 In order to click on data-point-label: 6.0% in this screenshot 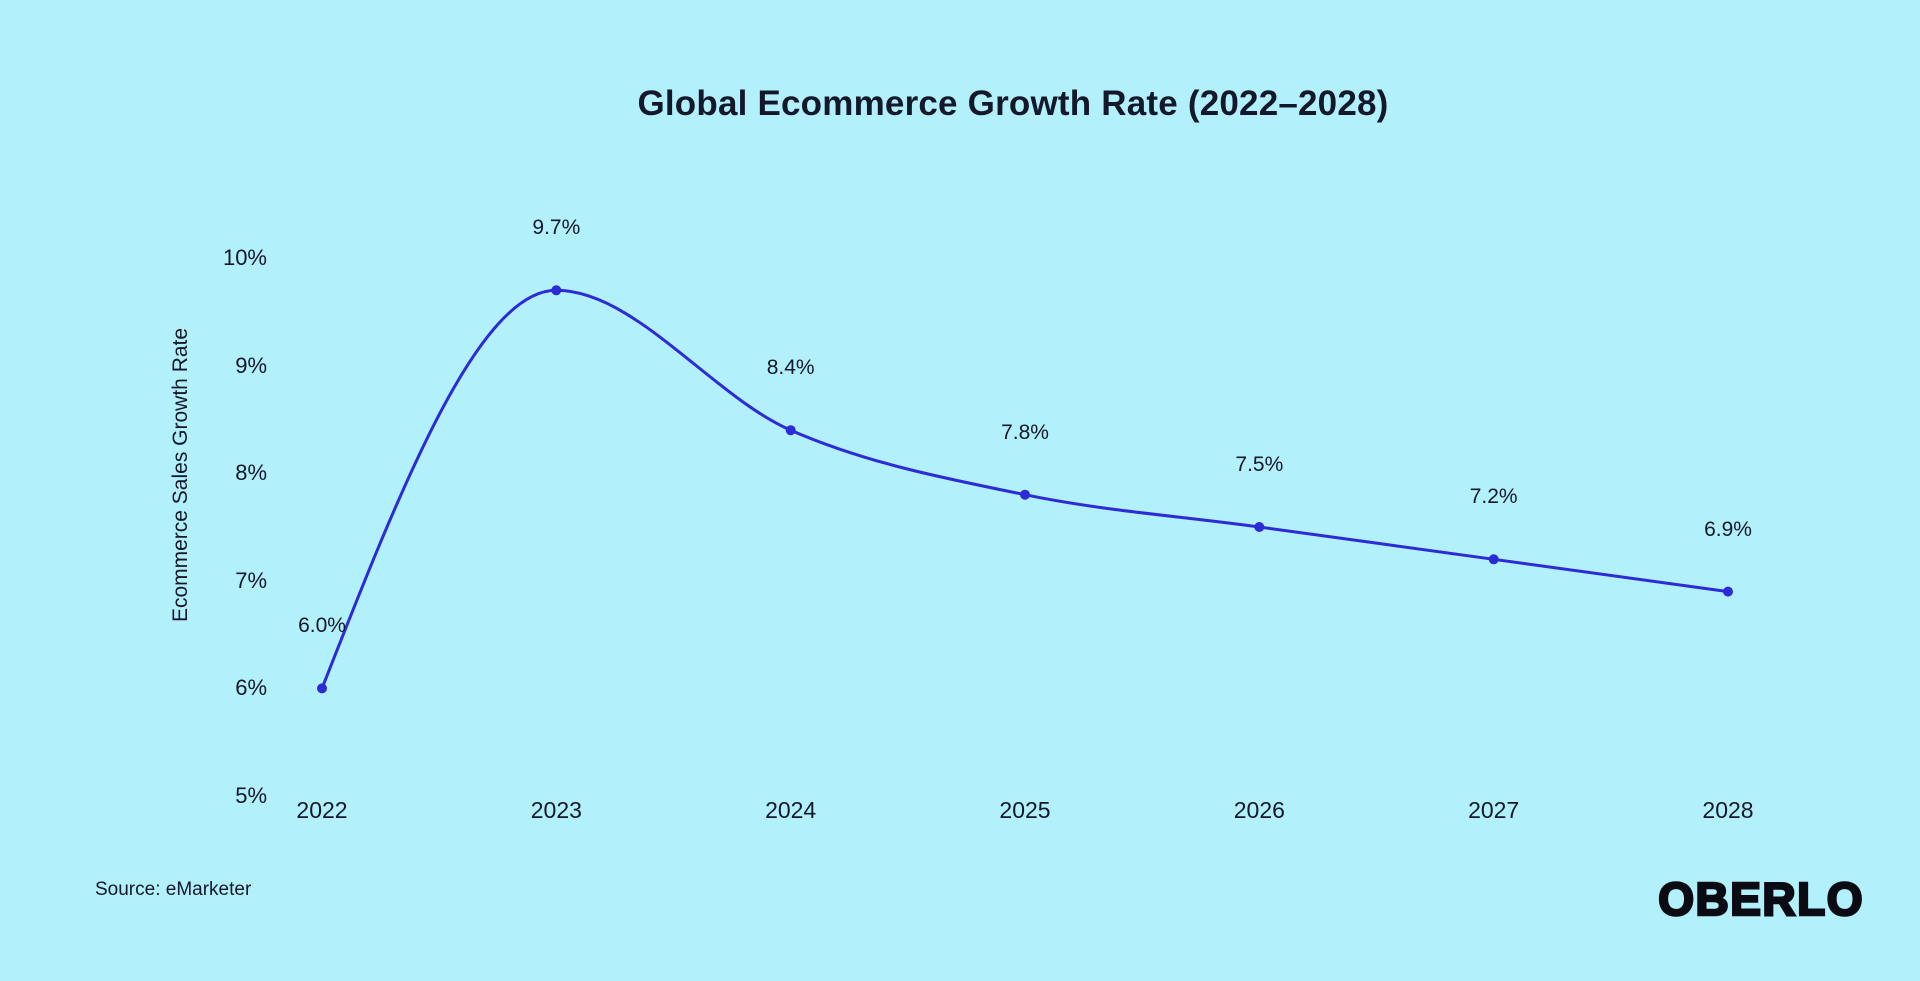, I will do `click(322, 626)`.